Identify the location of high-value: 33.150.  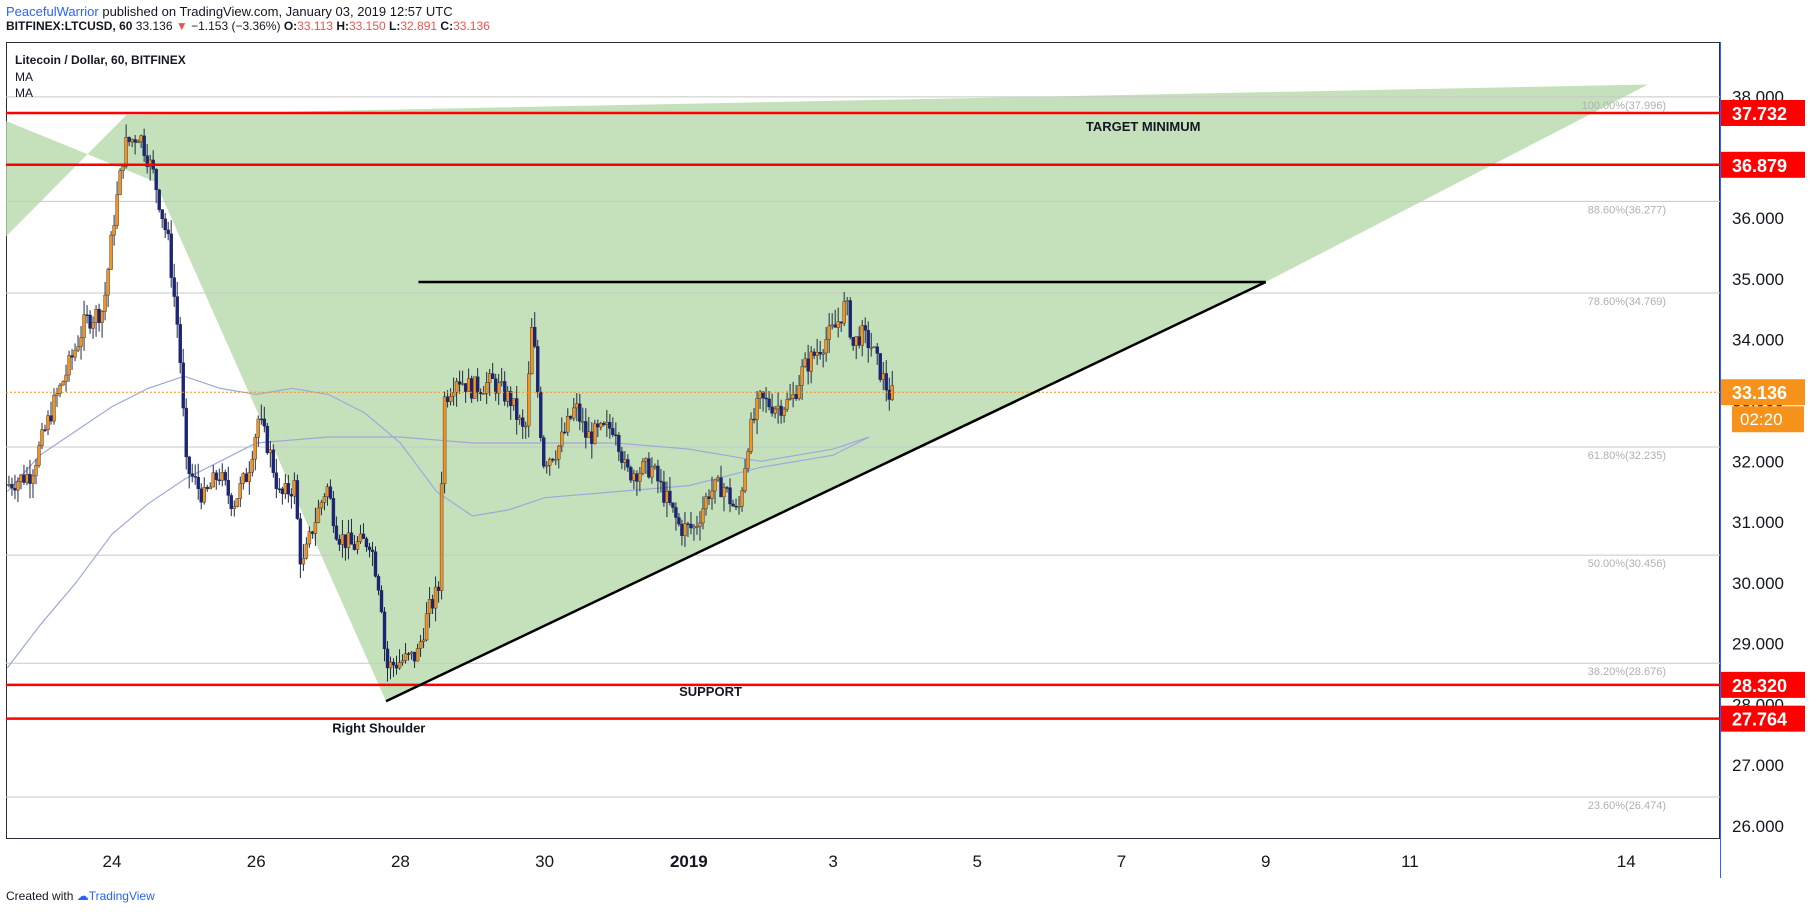
(367, 26).